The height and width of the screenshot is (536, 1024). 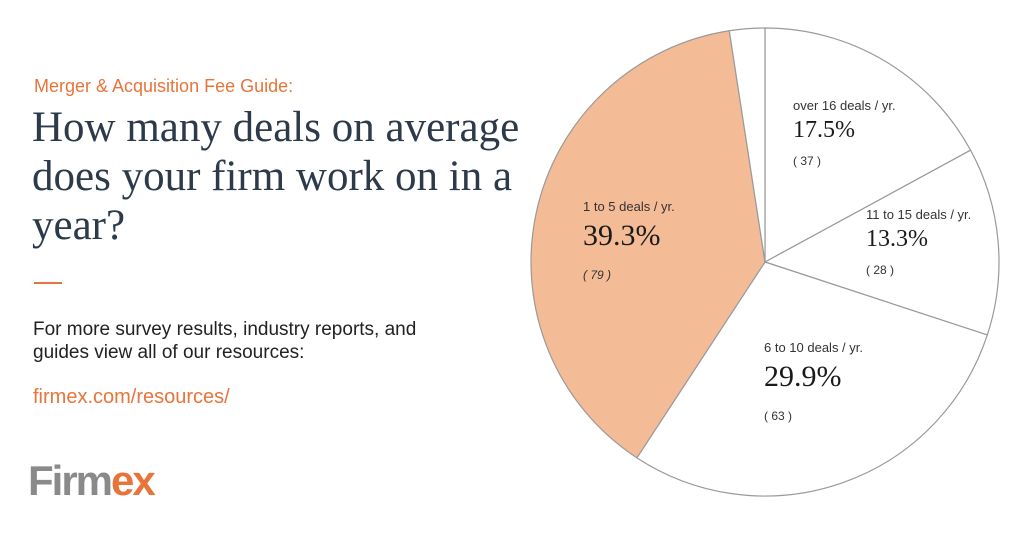 What do you see at coordinates (629, 206) in the screenshot?
I see `slice-label-3: 1 to 5 deals / yr.` at bounding box center [629, 206].